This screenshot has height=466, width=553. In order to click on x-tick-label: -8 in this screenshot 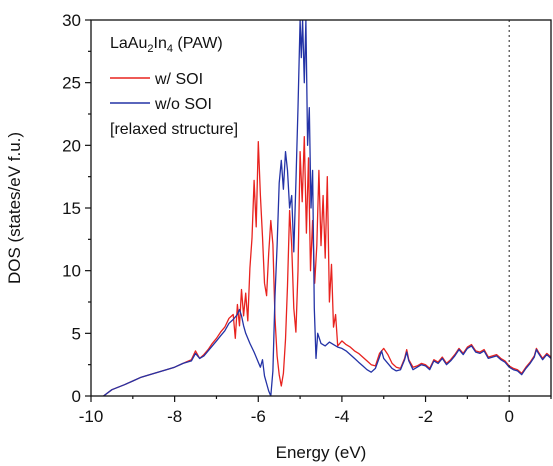, I will do `click(174, 416)`.